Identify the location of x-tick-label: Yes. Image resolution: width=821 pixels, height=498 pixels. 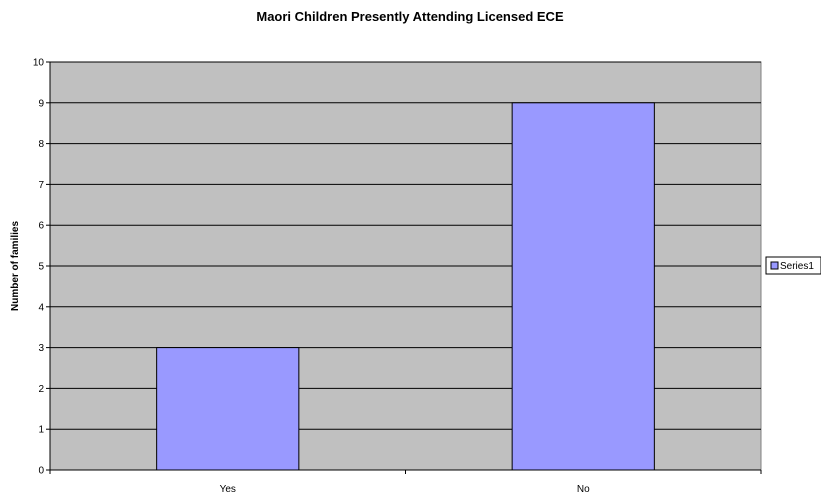
(228, 488).